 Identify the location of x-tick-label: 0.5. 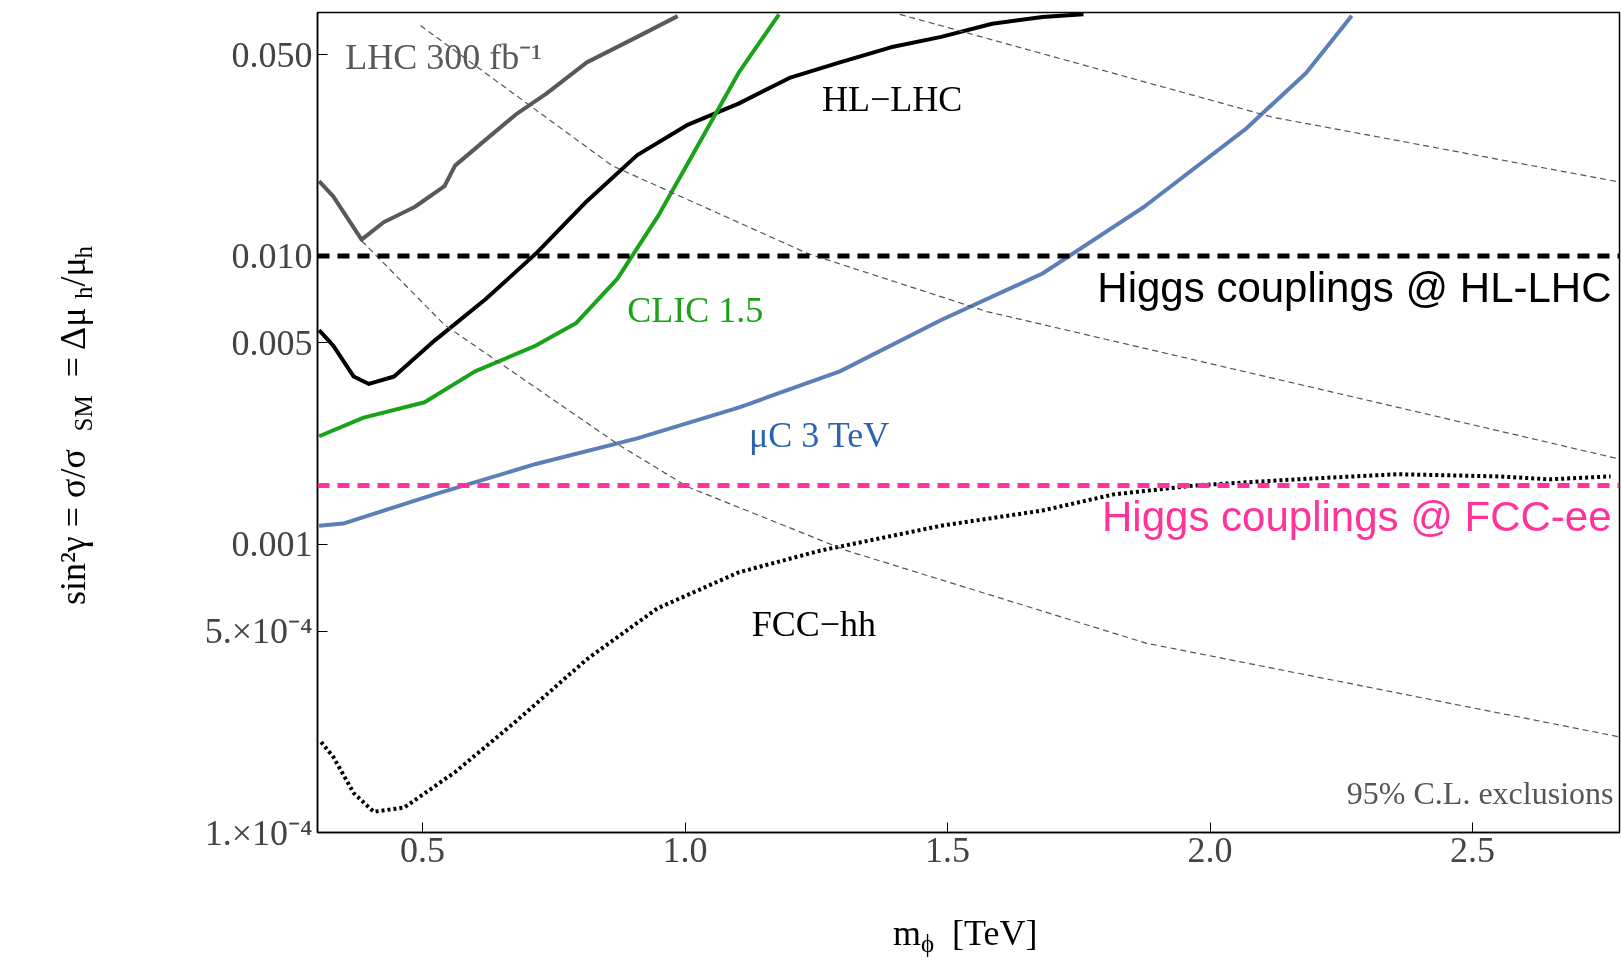
(422, 849).